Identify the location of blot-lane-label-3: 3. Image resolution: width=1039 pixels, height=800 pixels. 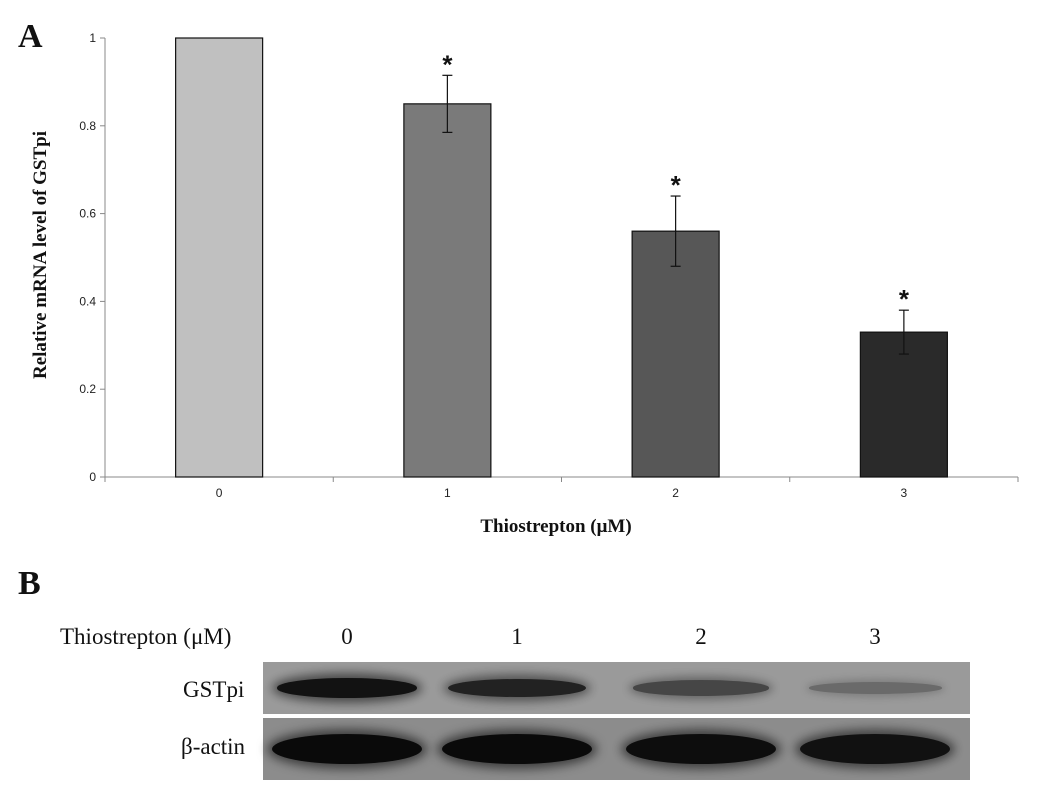
(875, 636).